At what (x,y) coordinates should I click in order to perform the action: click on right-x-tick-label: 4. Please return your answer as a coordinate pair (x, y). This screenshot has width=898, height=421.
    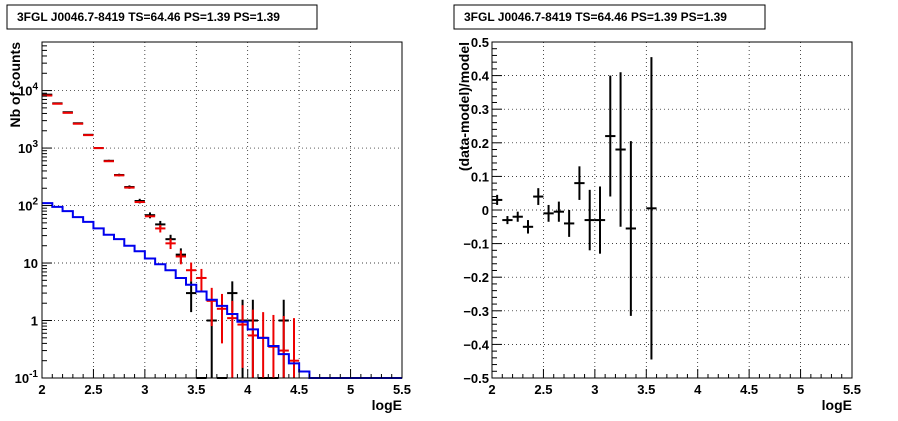
    Looking at the image, I should click on (698, 389).